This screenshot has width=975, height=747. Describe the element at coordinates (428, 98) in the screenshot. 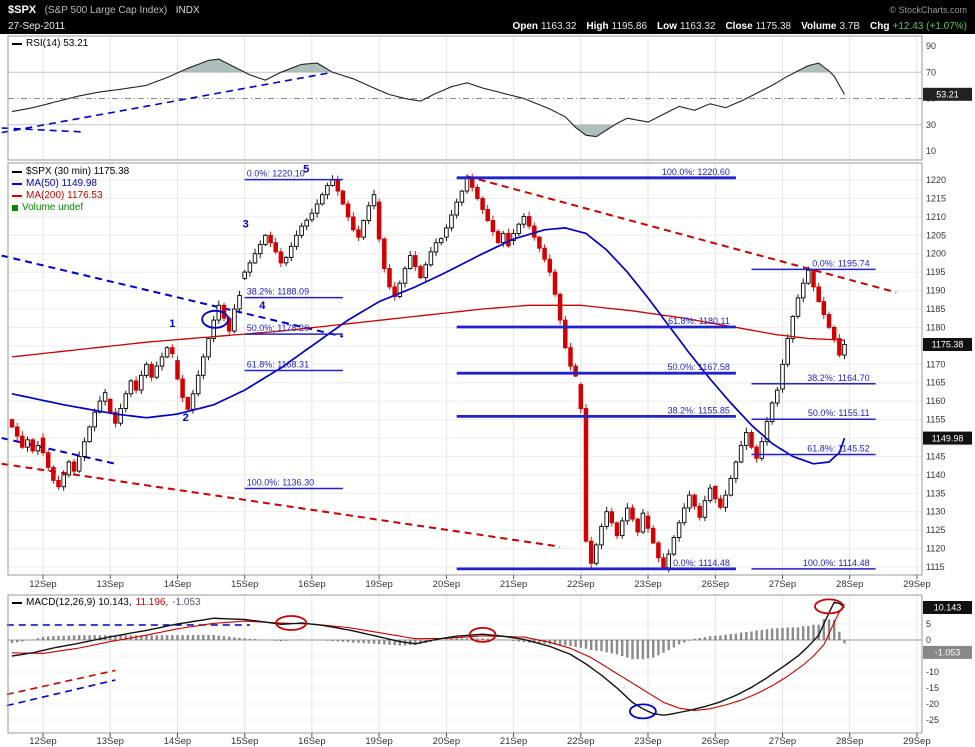

I see `rsi-line` at that location.